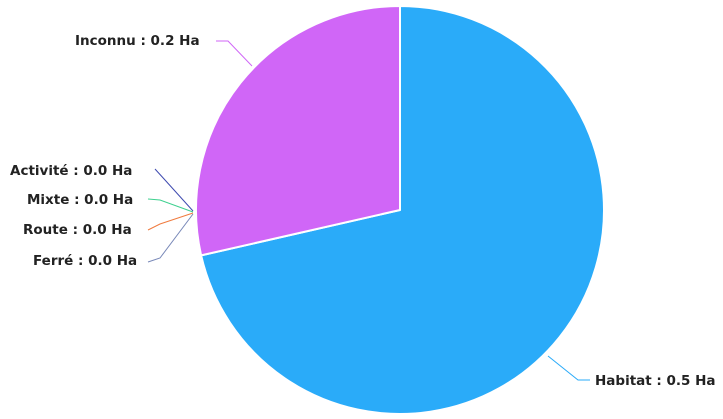 Image resolution: width=723 pixels, height=419 pixels. I want to click on leader-line-activite, so click(174, 190).